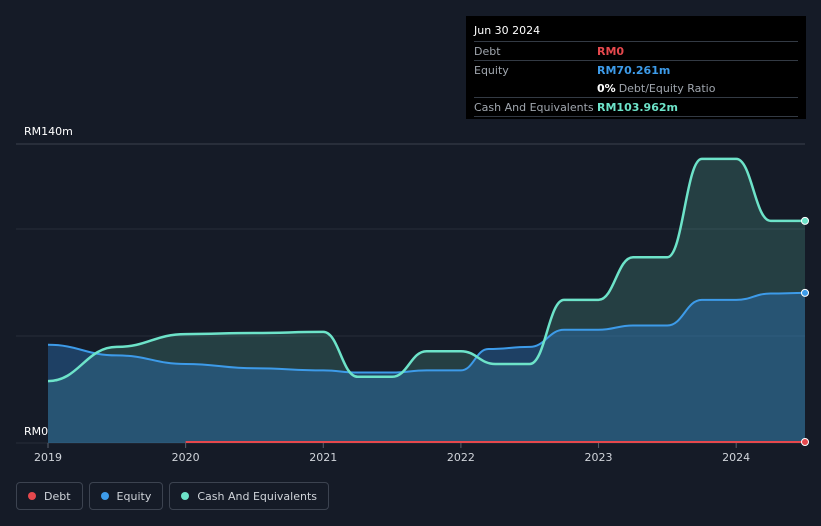  What do you see at coordinates (534, 107) in the screenshot?
I see `tooltip-cash-label: Cash And Equivalents` at bounding box center [534, 107].